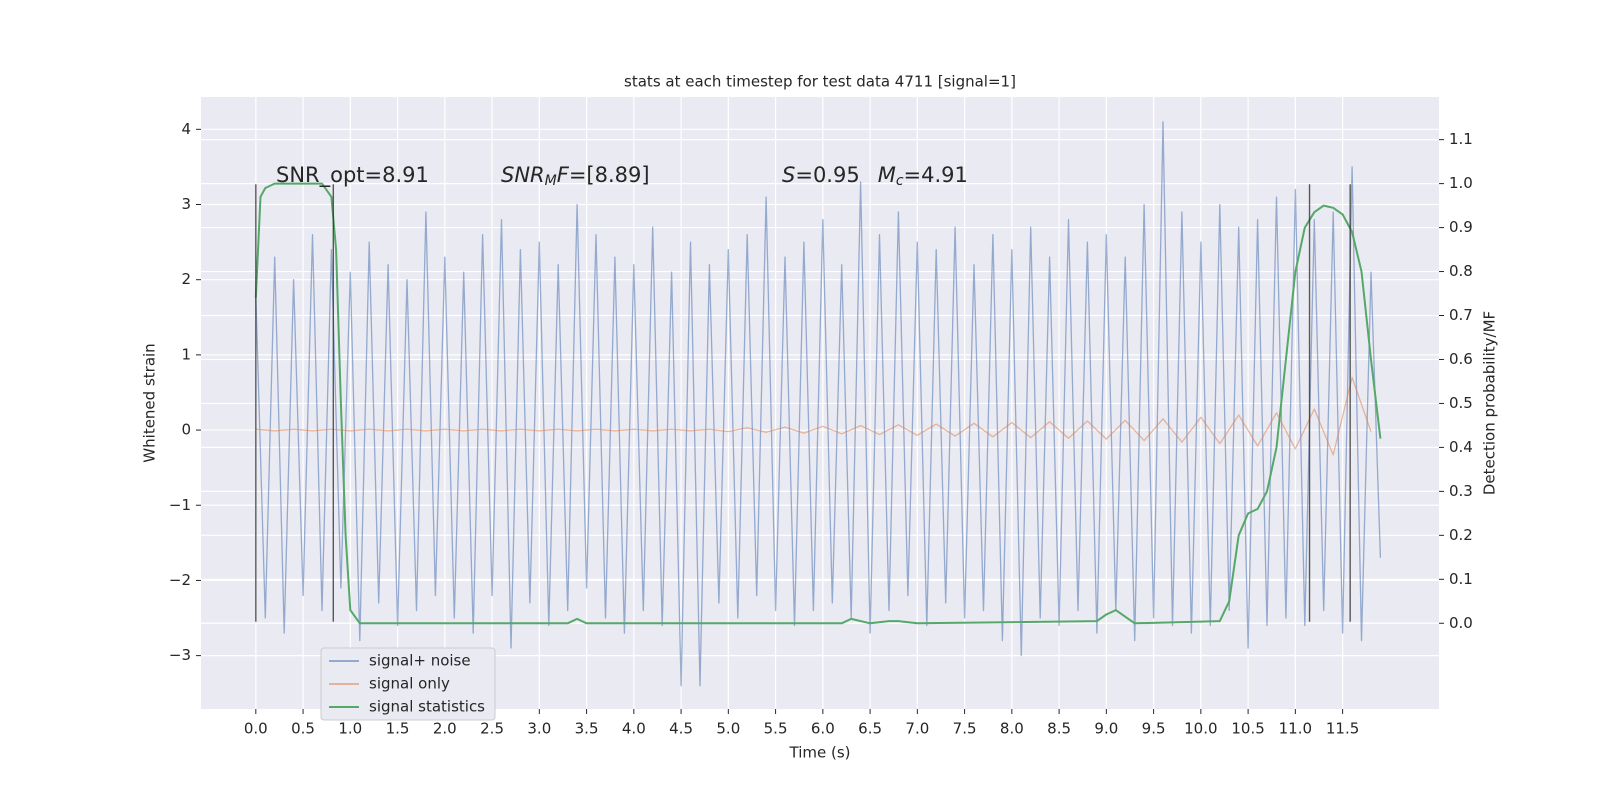 The image size is (1600, 800). I want to click on x-tick-label: 6.5, so click(870, 729).